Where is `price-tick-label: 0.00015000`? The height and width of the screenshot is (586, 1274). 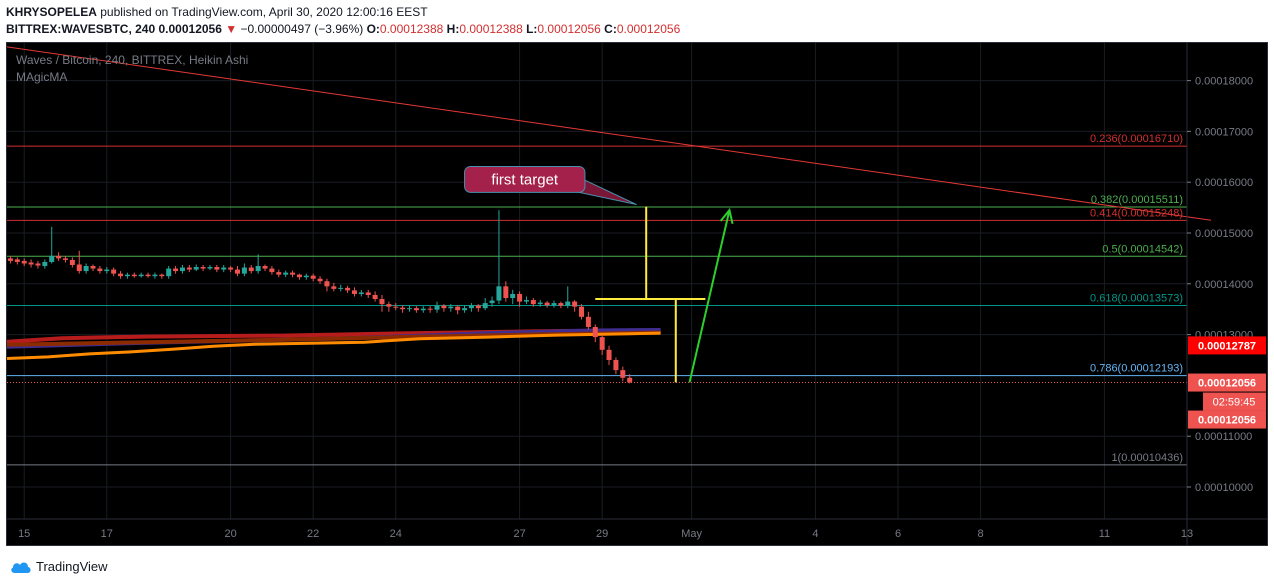 price-tick-label: 0.00015000 is located at coordinates (1224, 234).